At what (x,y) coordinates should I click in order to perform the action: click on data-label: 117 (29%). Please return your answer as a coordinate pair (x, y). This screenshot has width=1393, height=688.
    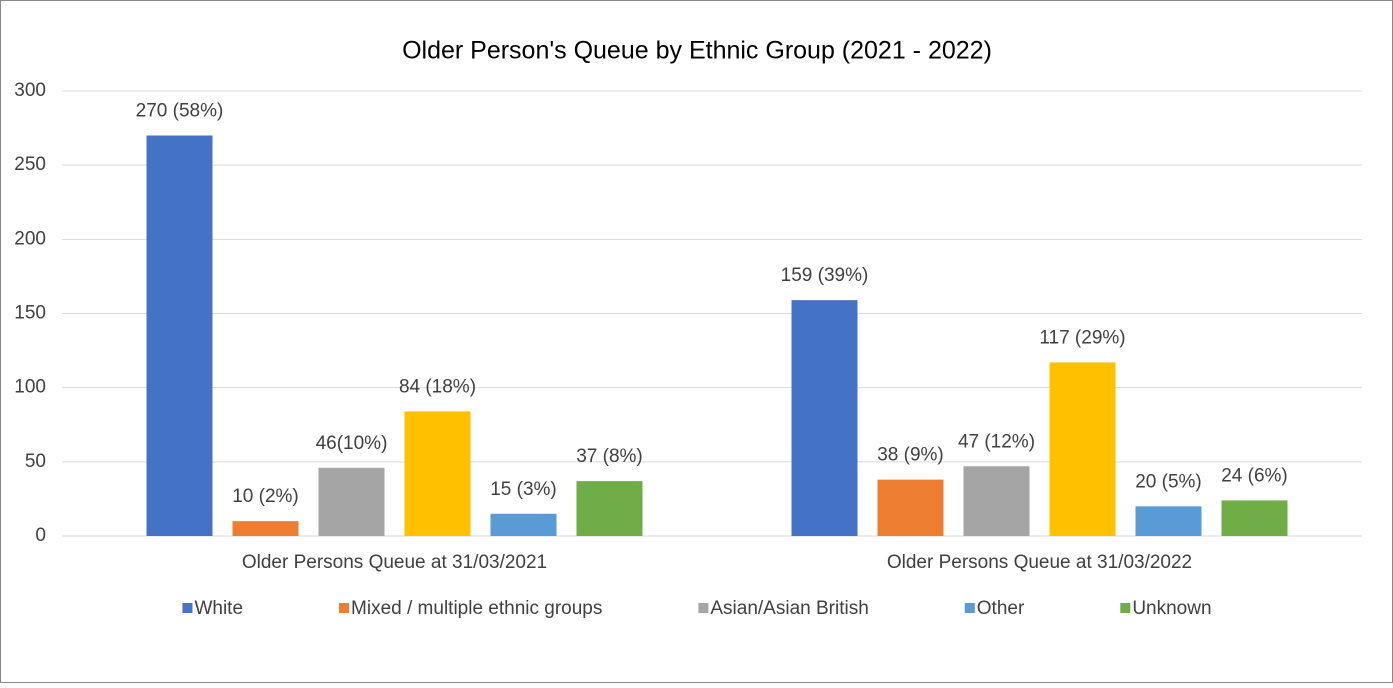
    Looking at the image, I should click on (1082, 337).